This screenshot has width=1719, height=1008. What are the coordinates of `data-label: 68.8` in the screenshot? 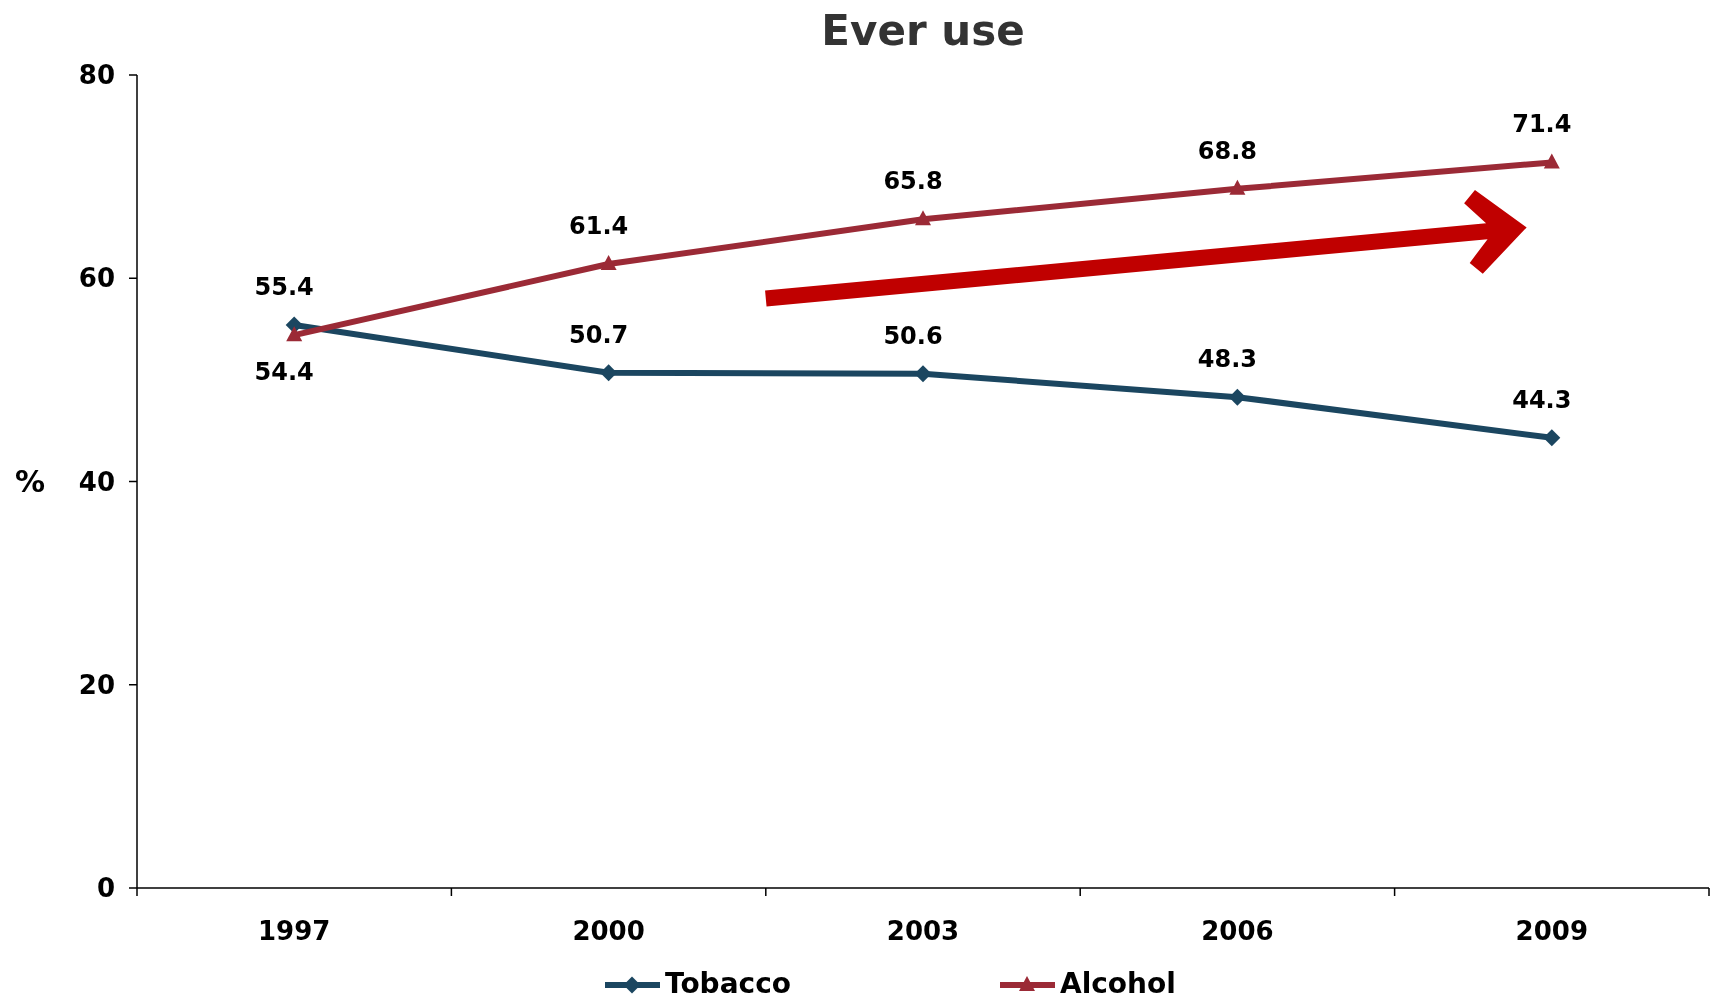 It's located at (1227, 150).